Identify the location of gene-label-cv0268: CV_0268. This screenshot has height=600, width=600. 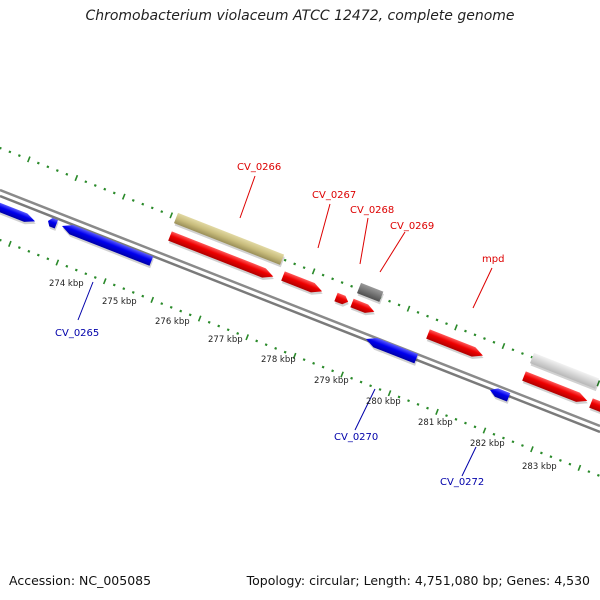
(372, 210).